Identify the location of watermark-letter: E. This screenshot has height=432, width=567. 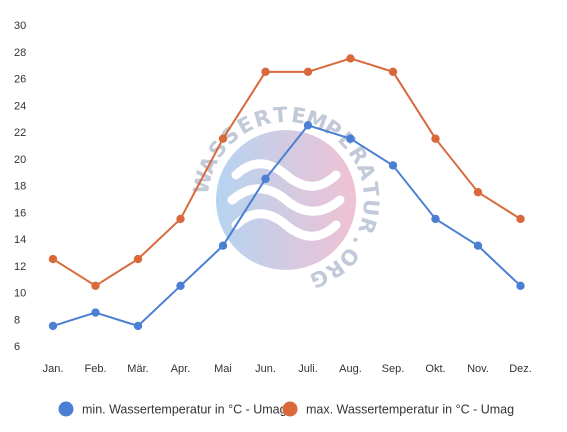
(299, 116).